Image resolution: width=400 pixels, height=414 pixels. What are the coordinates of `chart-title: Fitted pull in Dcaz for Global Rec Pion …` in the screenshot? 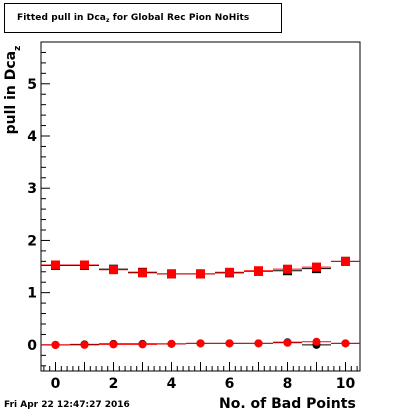 It's located at (133, 18).